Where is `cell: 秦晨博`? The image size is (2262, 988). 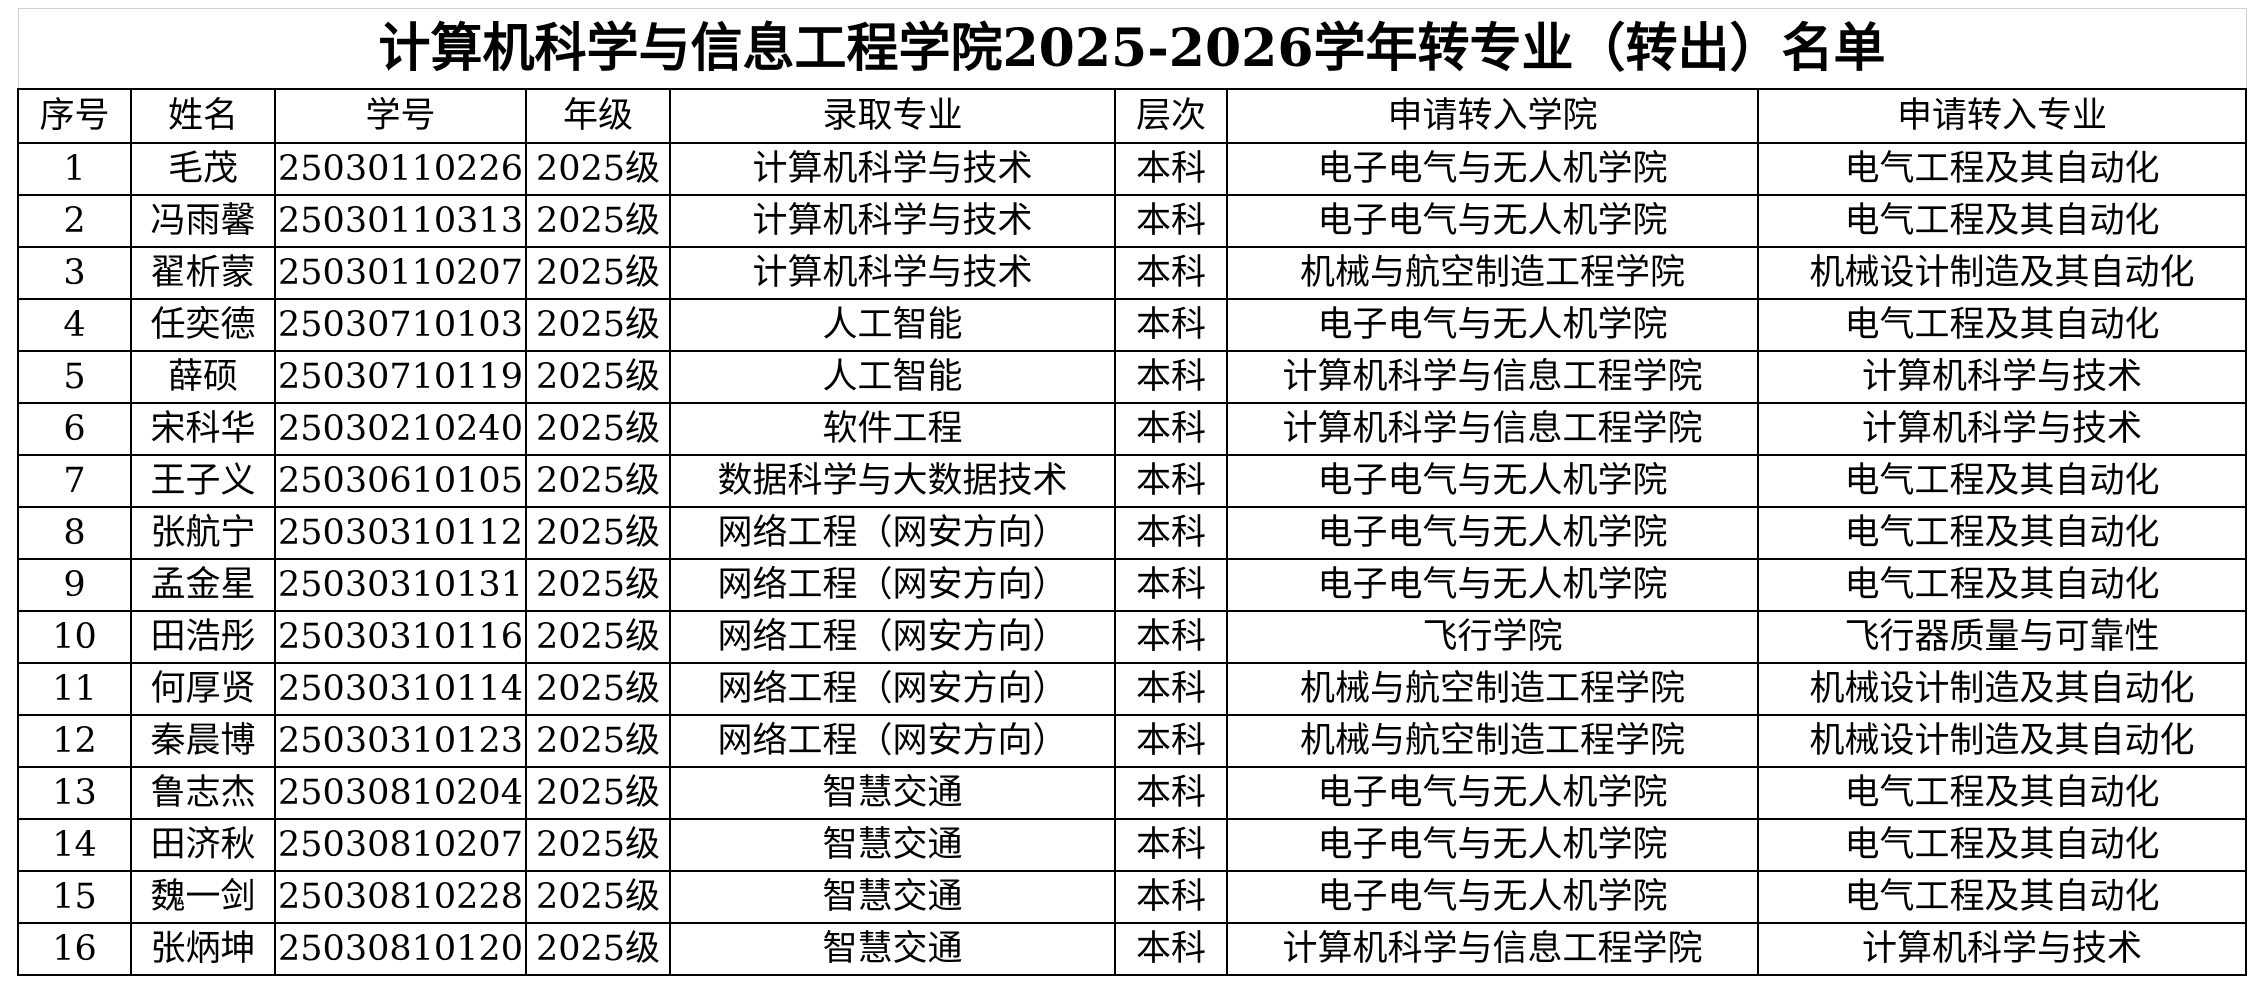 cell: 秦晨博 is located at coordinates (203, 741).